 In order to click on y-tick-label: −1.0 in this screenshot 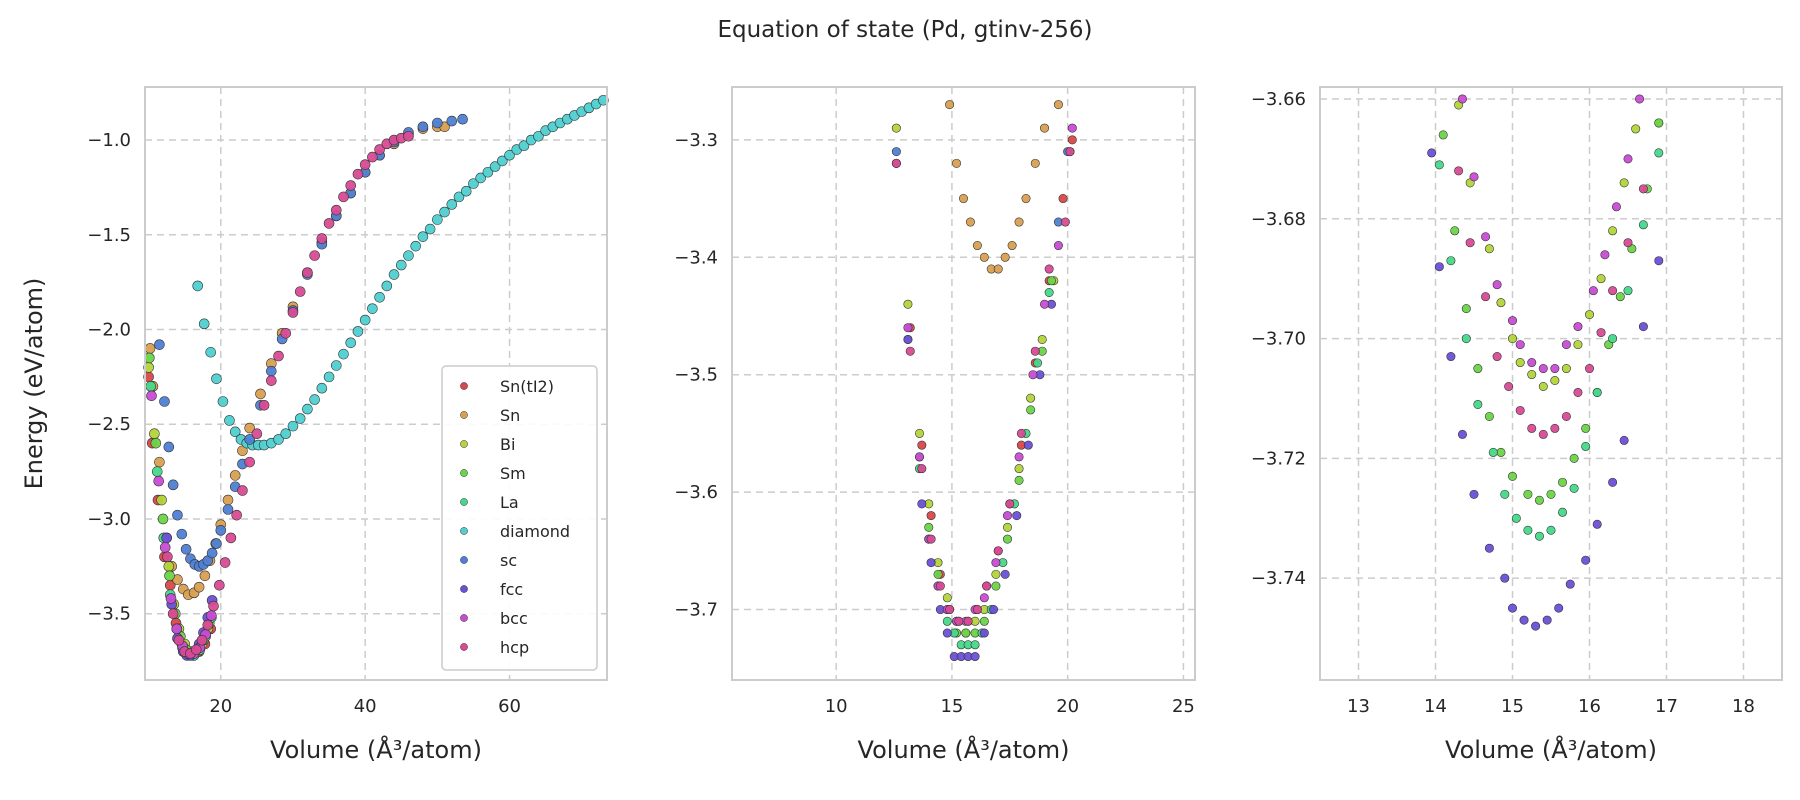, I will do `click(109, 140)`.